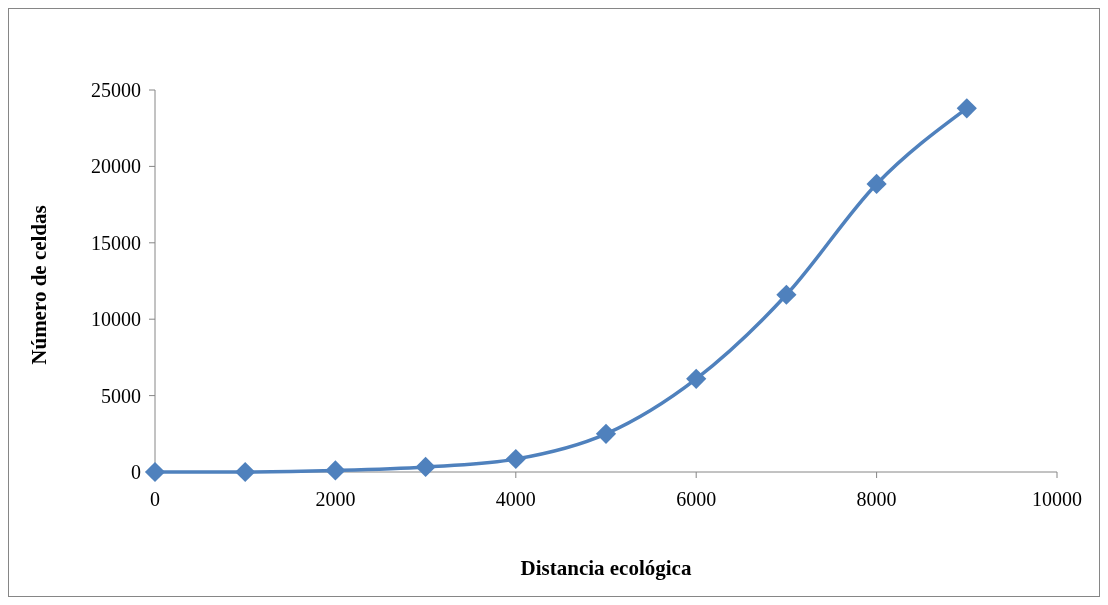 This screenshot has width=1108, height=605. What do you see at coordinates (335, 499) in the screenshot?
I see `x-tick-label: 2000` at bounding box center [335, 499].